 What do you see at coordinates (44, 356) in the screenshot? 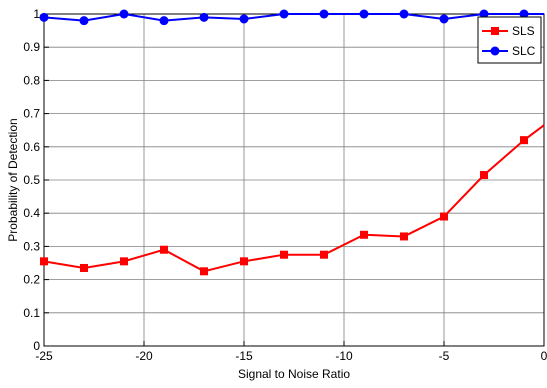
I see `x-tick-label: -25` at bounding box center [44, 356].